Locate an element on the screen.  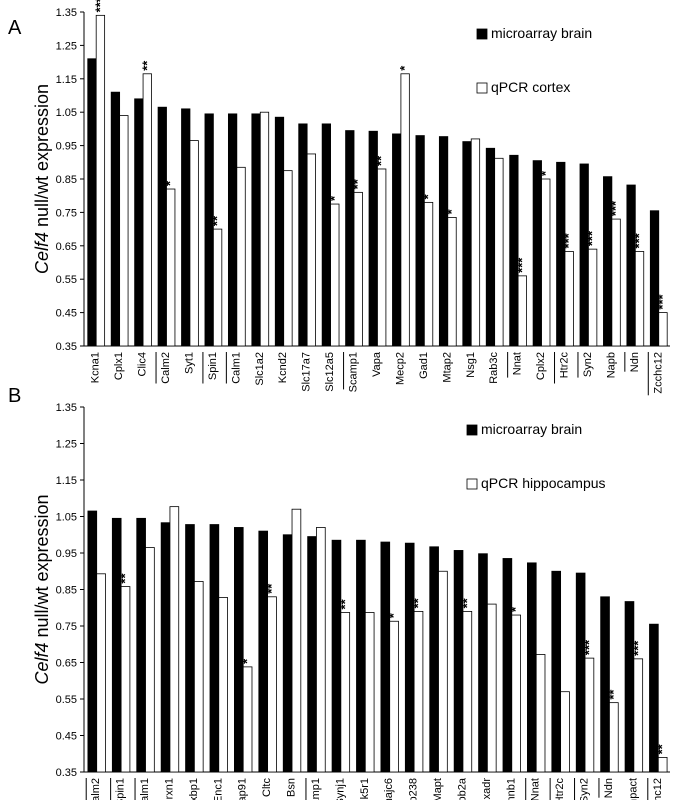
bar-qpcr-cdk5r1 is located at coordinates (369, 692).